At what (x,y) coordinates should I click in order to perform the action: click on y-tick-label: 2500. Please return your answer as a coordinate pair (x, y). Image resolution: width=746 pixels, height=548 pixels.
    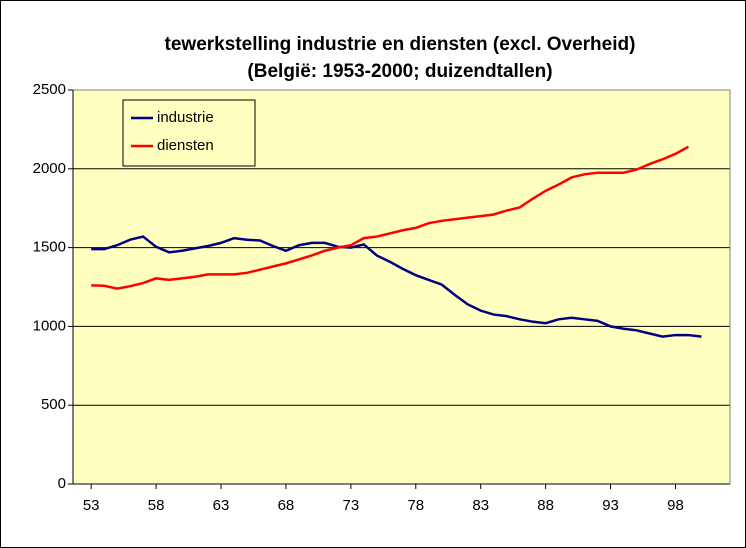
    Looking at the image, I should click on (49, 89).